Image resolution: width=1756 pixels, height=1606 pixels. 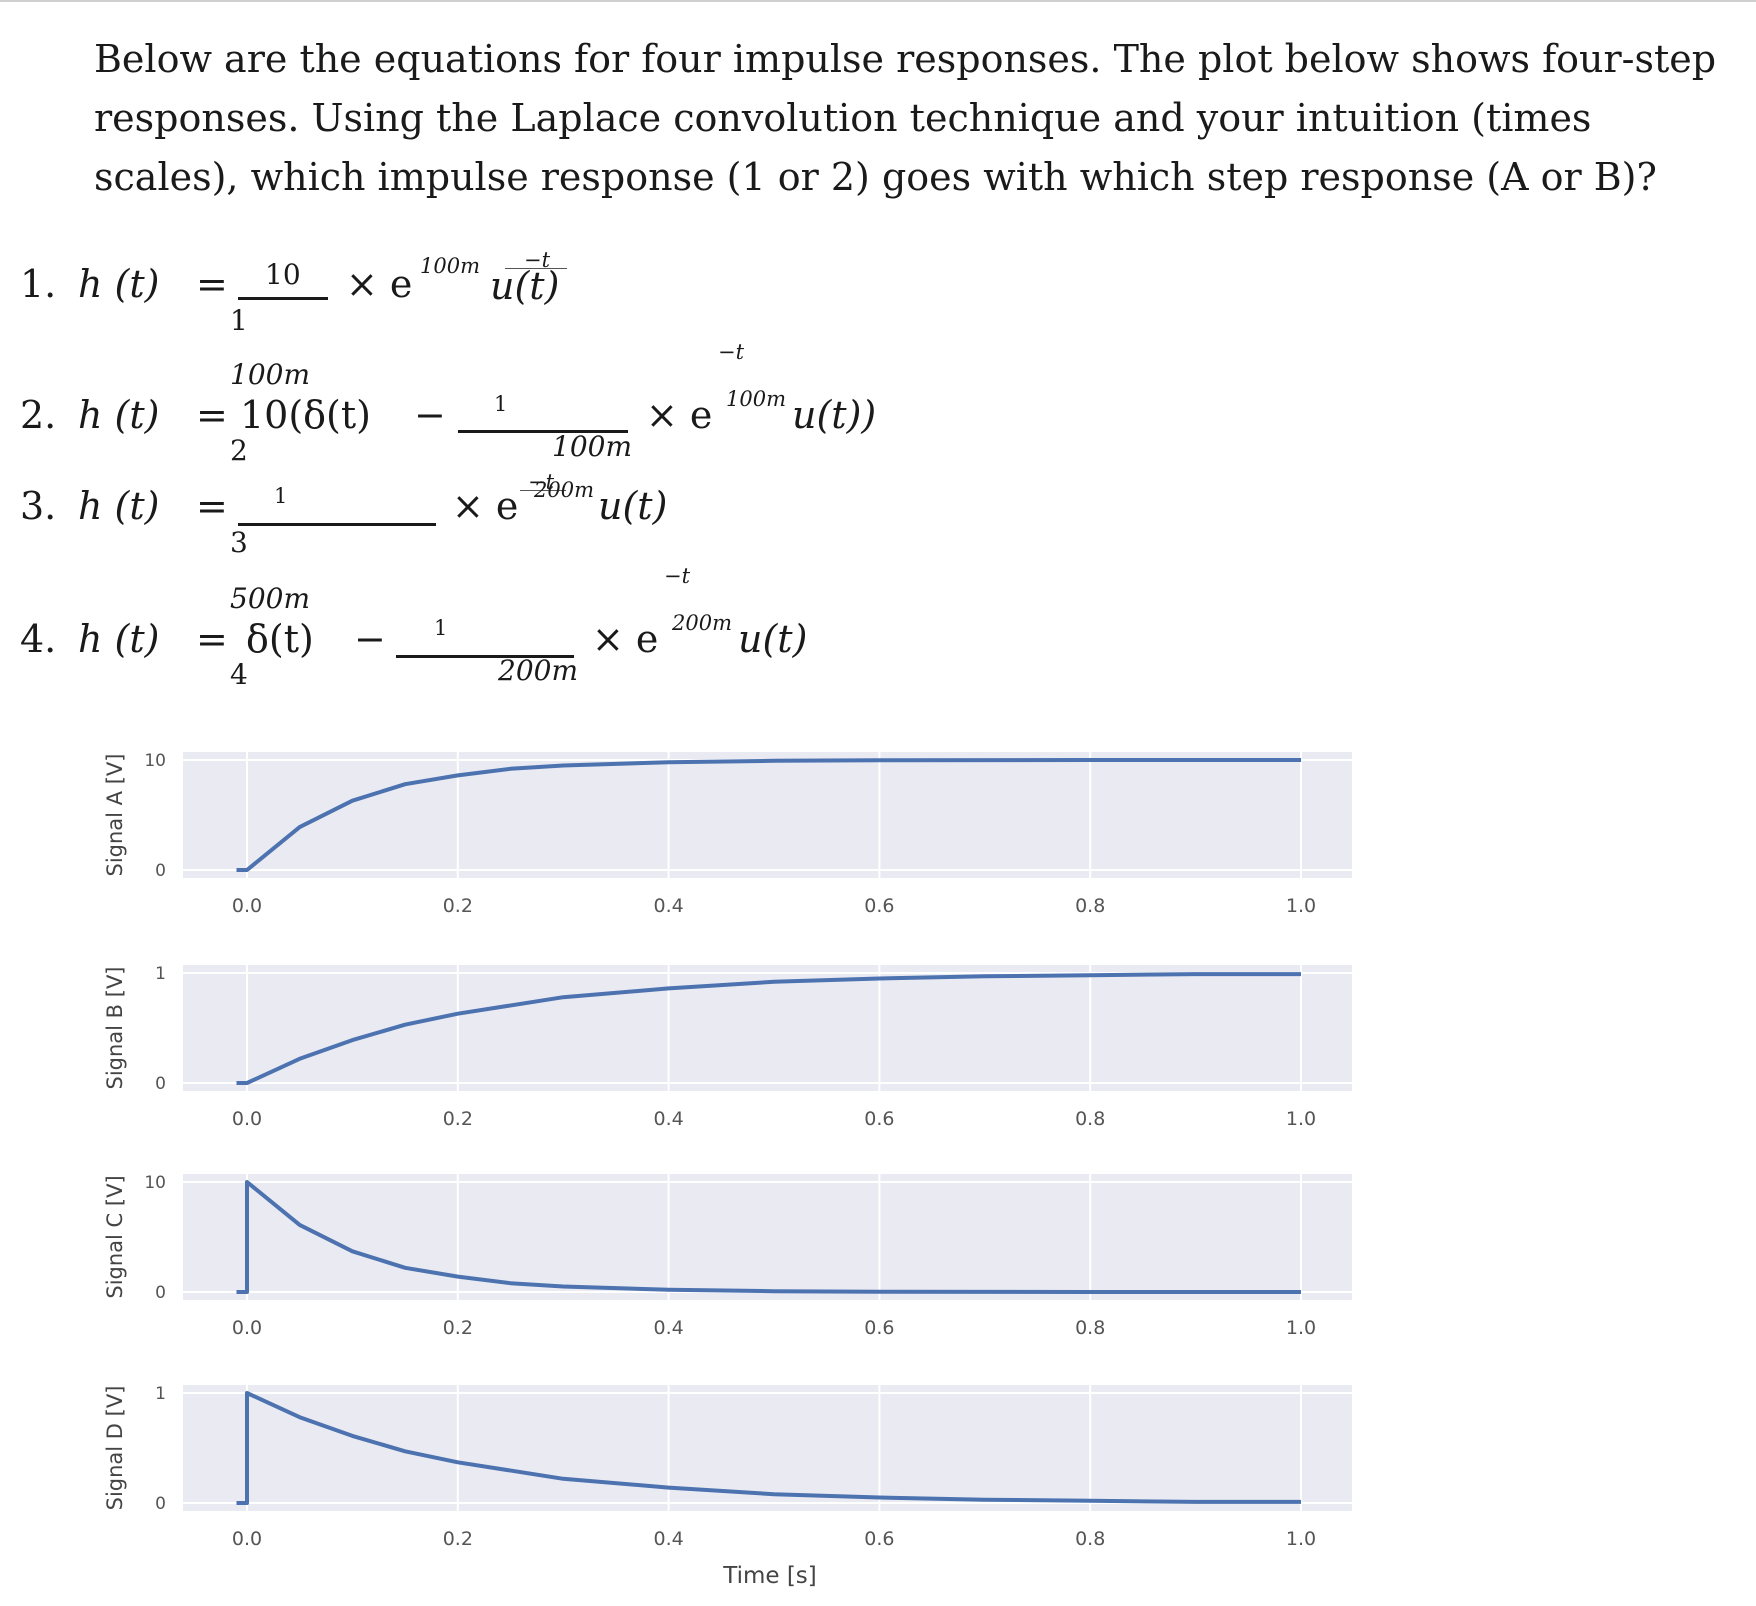 What do you see at coordinates (115, 815) in the screenshot?
I see `plot-a-ylabel: Signal A [V]` at bounding box center [115, 815].